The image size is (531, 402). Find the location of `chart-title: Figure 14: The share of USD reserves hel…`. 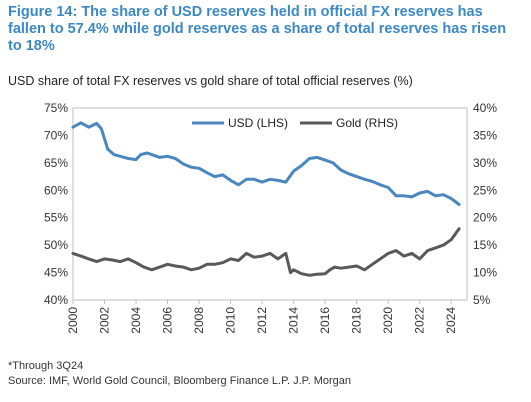

chart-title: Figure 14: The share of USD reserves hel… is located at coordinates (257, 29).